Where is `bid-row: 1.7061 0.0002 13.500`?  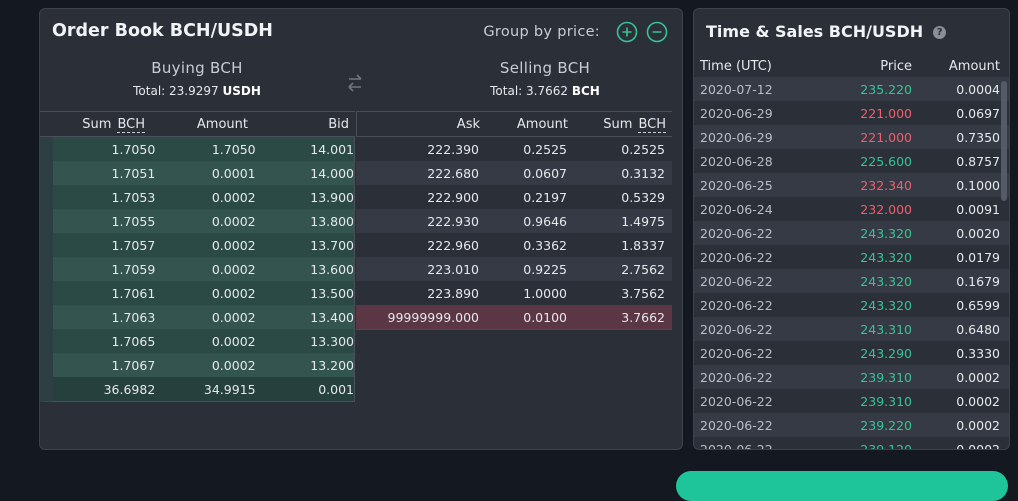
bid-row: 1.7061 0.0002 13.500 is located at coordinates (197, 293).